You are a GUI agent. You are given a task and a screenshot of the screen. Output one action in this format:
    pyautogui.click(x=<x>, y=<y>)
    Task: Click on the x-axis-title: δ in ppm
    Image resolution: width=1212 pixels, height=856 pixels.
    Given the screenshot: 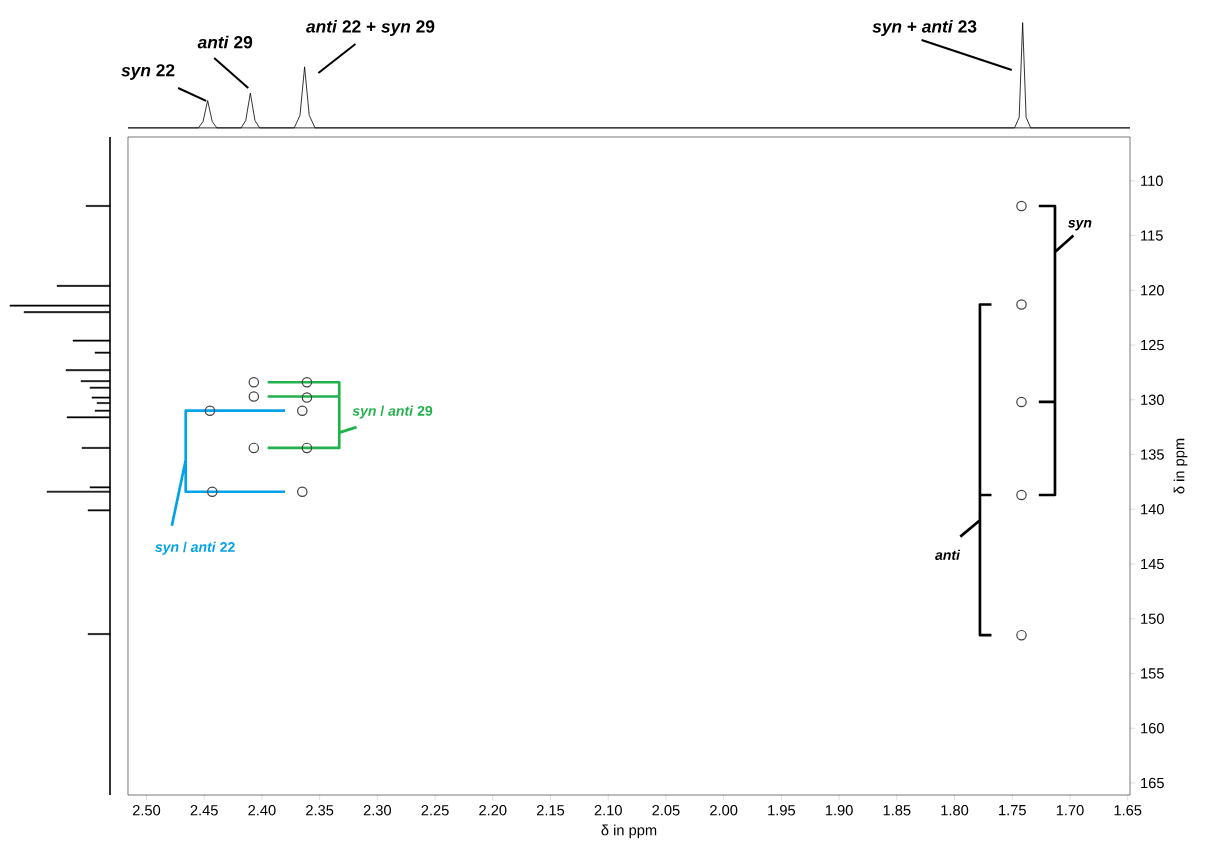 What is the action you would take?
    pyautogui.click(x=629, y=831)
    